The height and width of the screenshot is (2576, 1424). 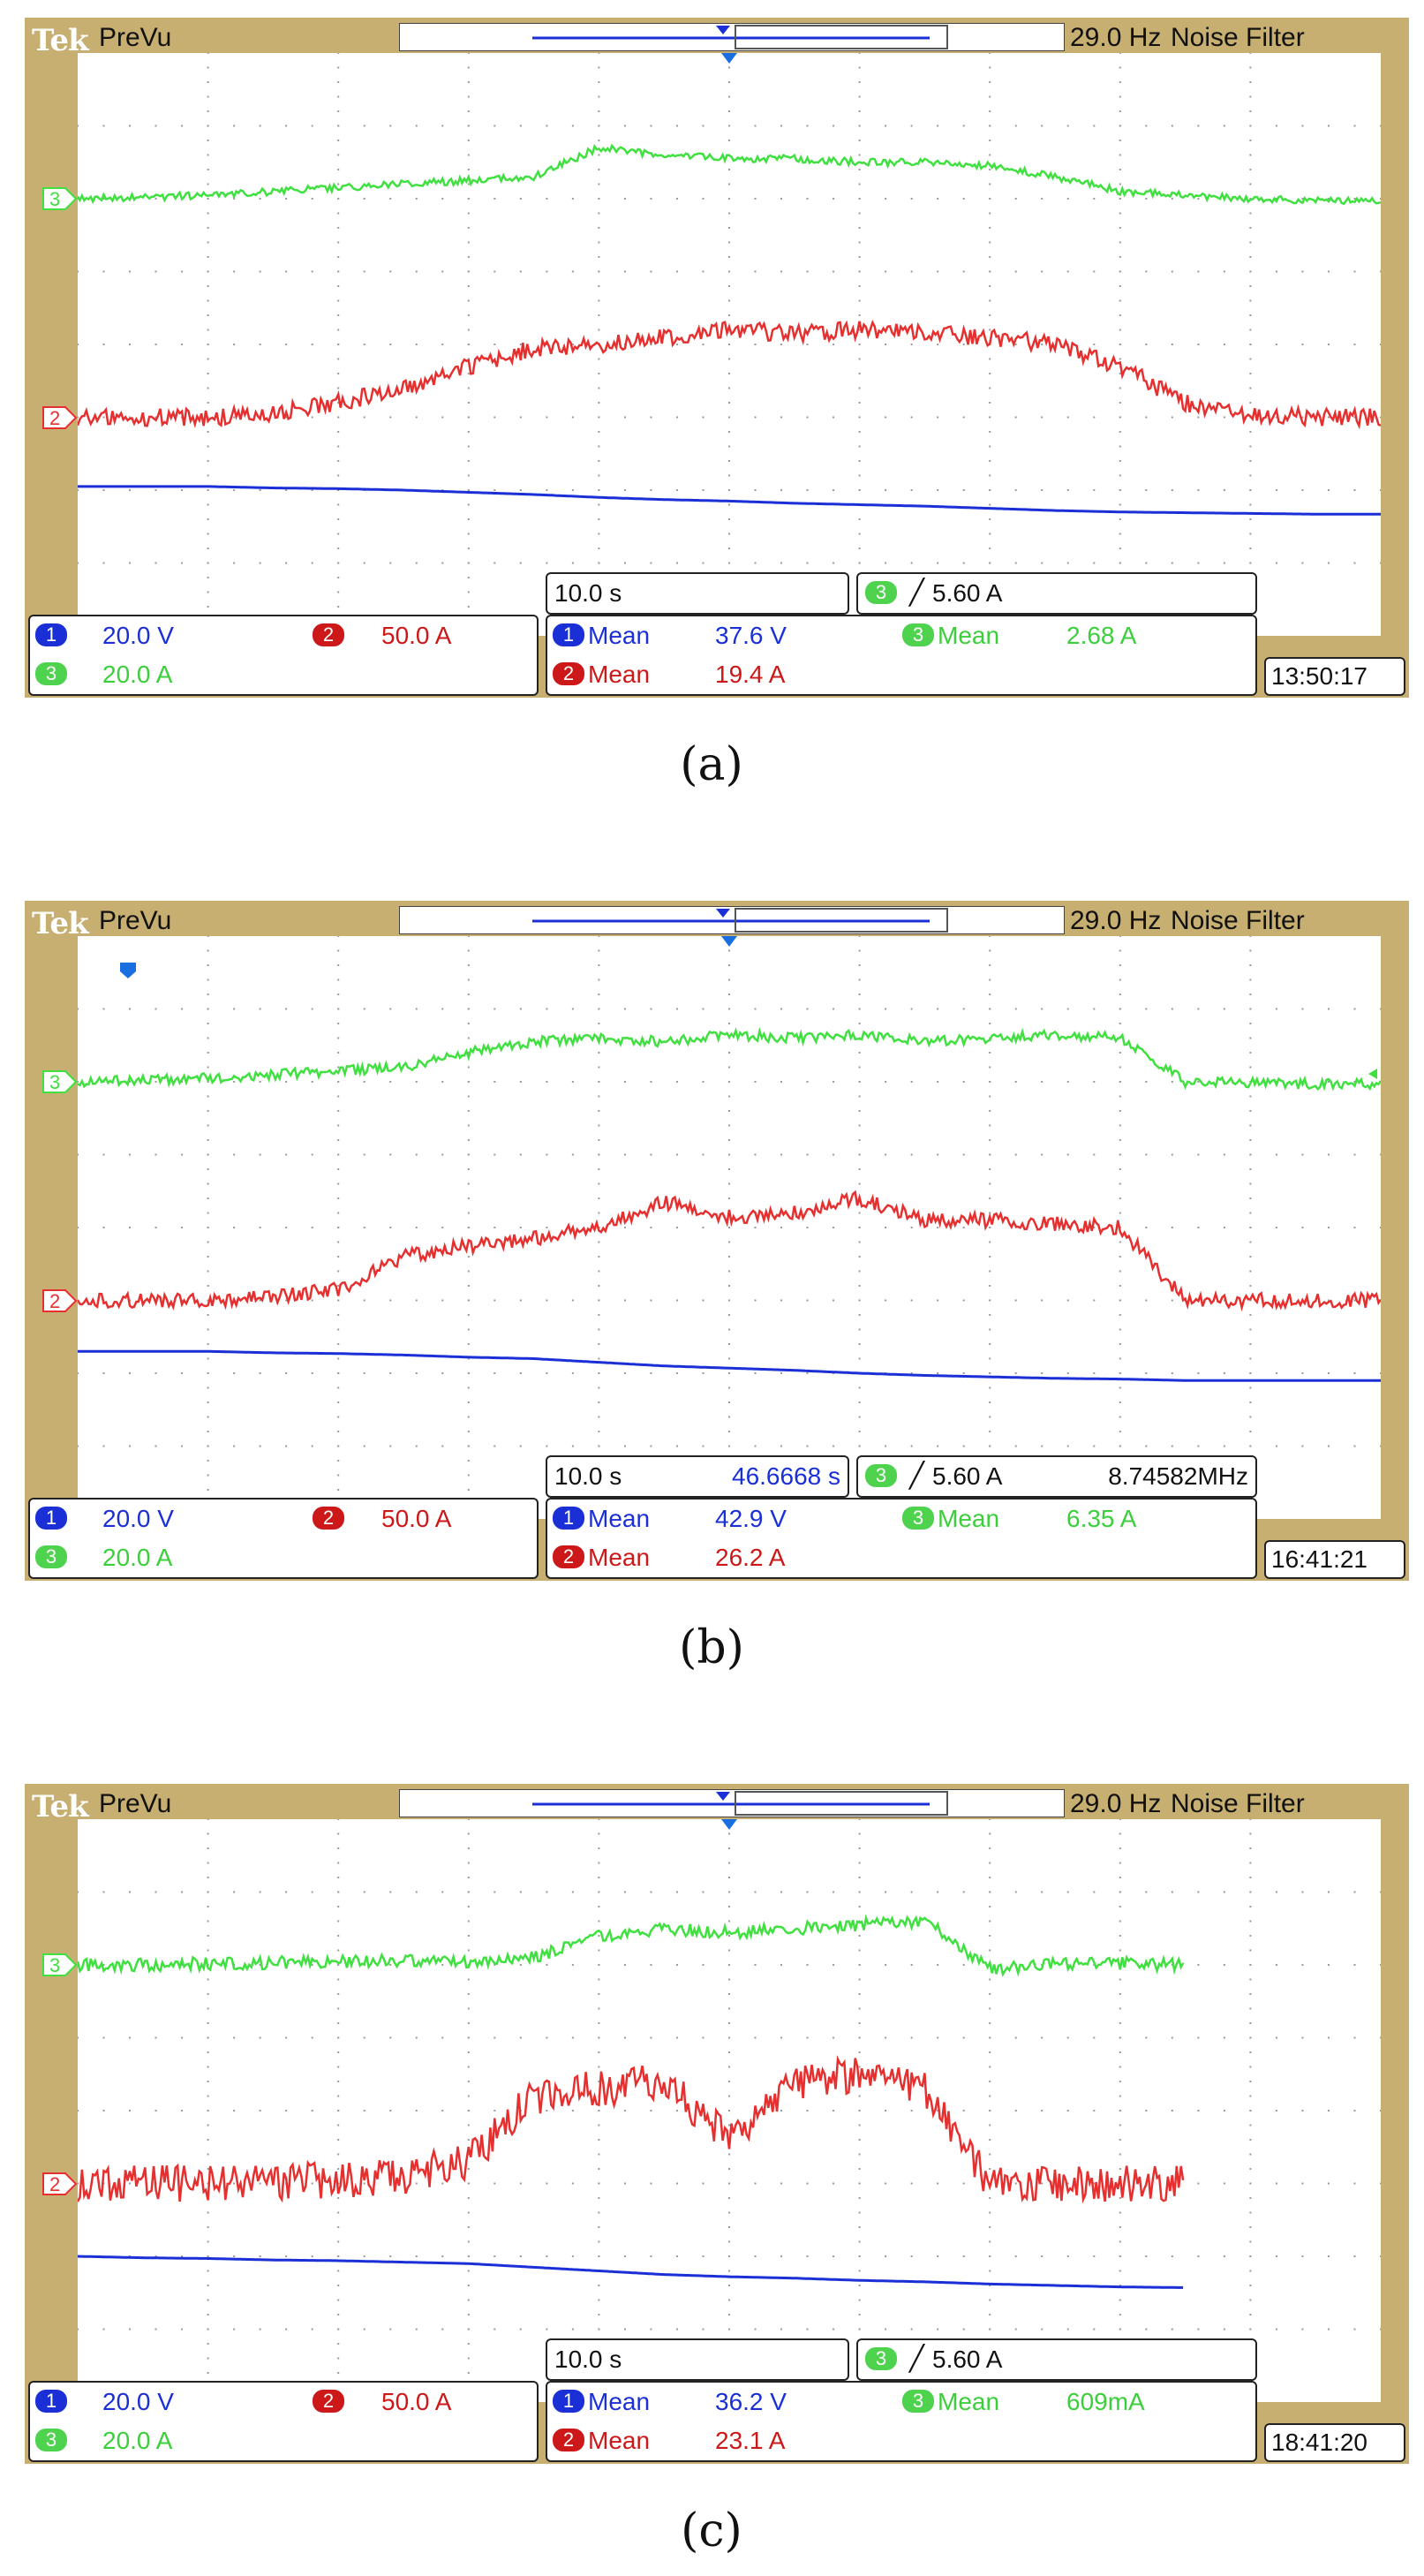 What do you see at coordinates (568, 2440) in the screenshot?
I see `ch2-badge: 2` at bounding box center [568, 2440].